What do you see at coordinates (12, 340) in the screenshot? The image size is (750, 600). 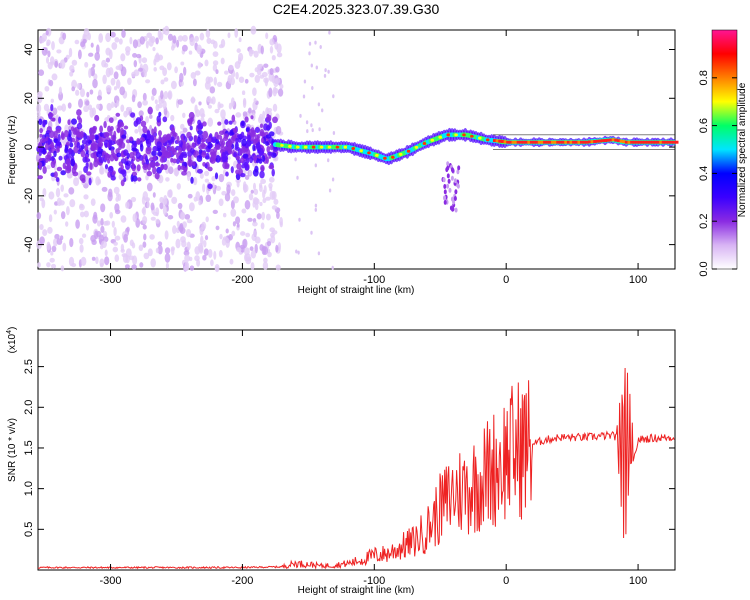 I see `snr-y-scale-label: (x104)` at bounding box center [12, 340].